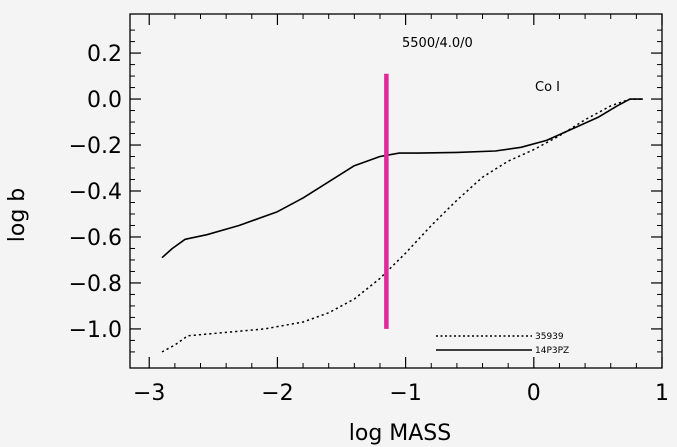 Image resolution: width=677 pixels, height=447 pixels. Describe the element at coordinates (662, 393) in the screenshot. I see `x-tick-label: 1` at that location.